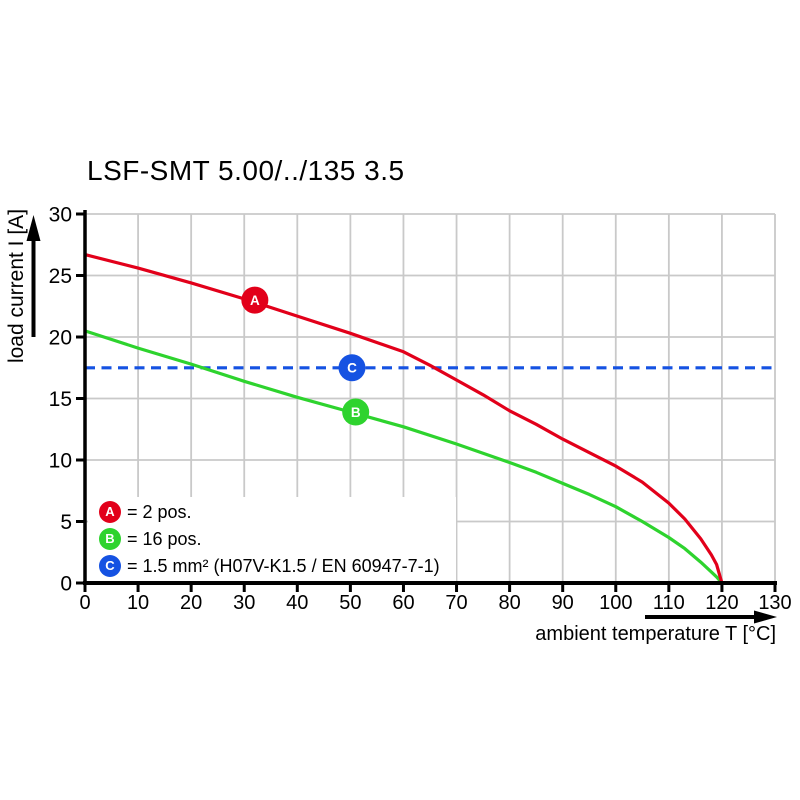  Describe the element at coordinates (774, 603) in the screenshot. I see `svg-text: 130` at that location.